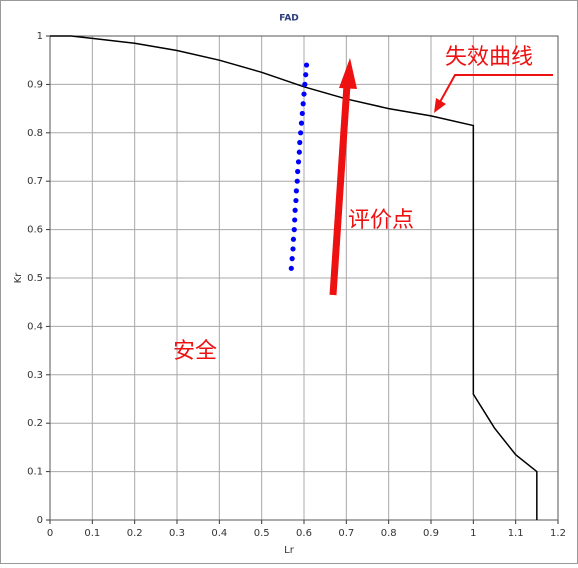 The image size is (578, 568). Describe the element at coordinates (35, 375) in the screenshot. I see `y-tick-label: 0.3` at that location.